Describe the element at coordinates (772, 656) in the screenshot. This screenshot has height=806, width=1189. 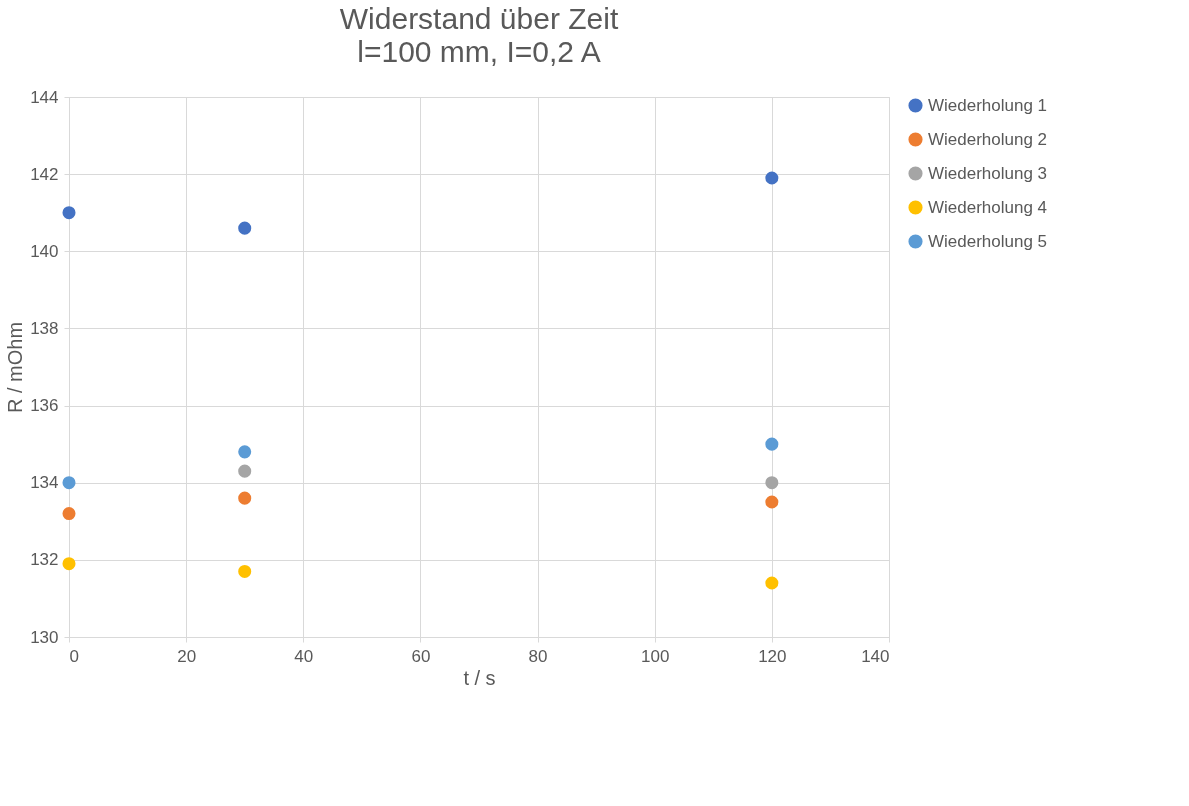
I see `x-tick-label: 120` at that location.